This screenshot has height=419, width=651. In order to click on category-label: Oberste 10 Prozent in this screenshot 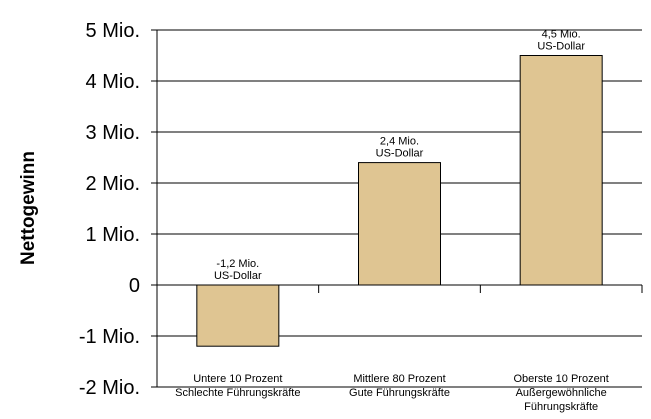, I will do `click(560, 379)`.